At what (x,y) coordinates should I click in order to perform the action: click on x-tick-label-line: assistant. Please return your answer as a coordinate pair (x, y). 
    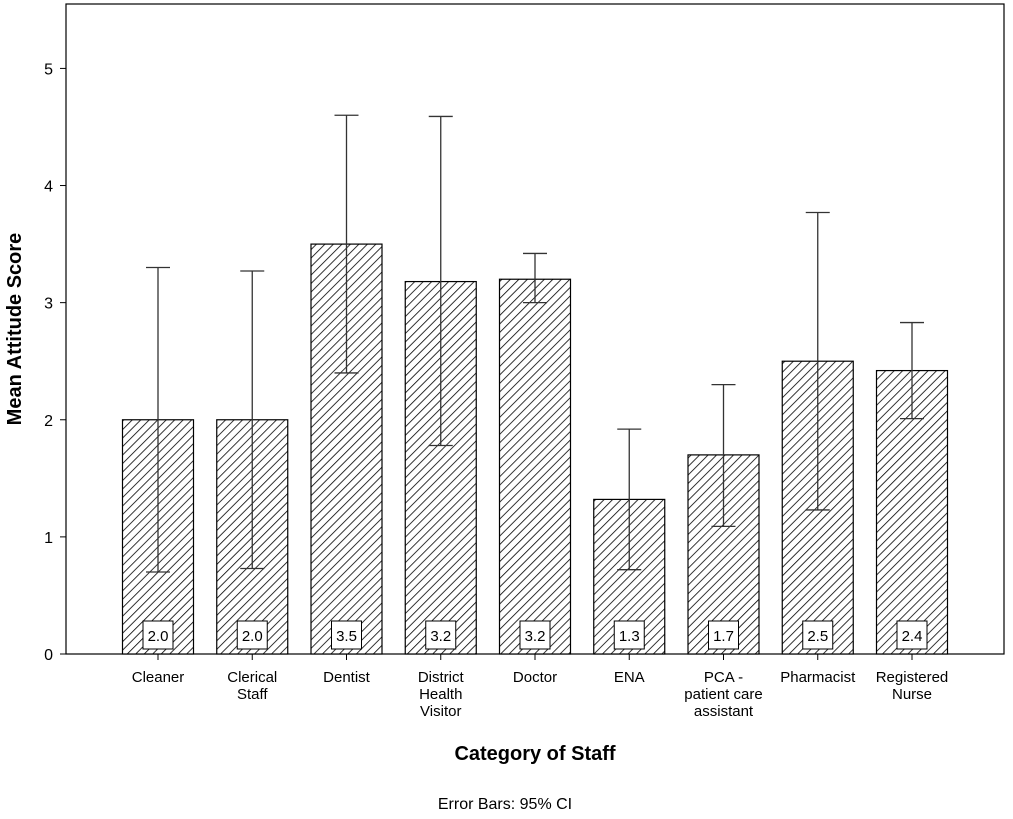
    Looking at the image, I should click on (724, 711).